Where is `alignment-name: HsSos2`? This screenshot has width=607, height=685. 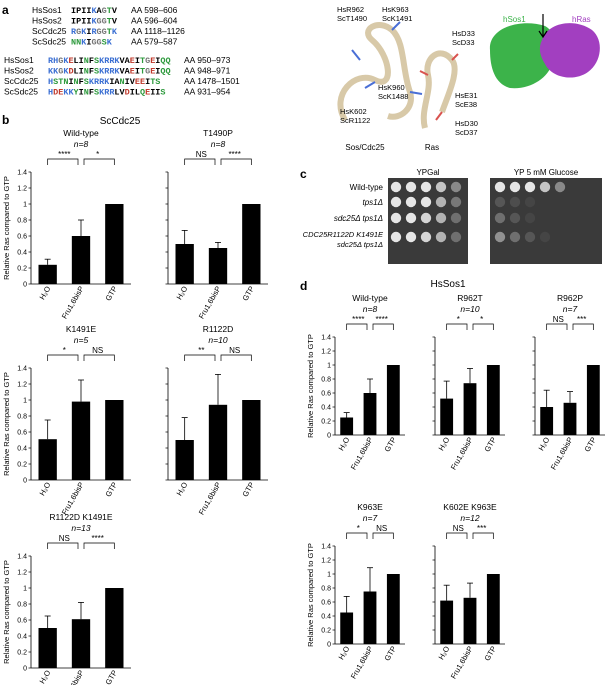 alignment-name: HsSos2 is located at coordinates (19, 71).